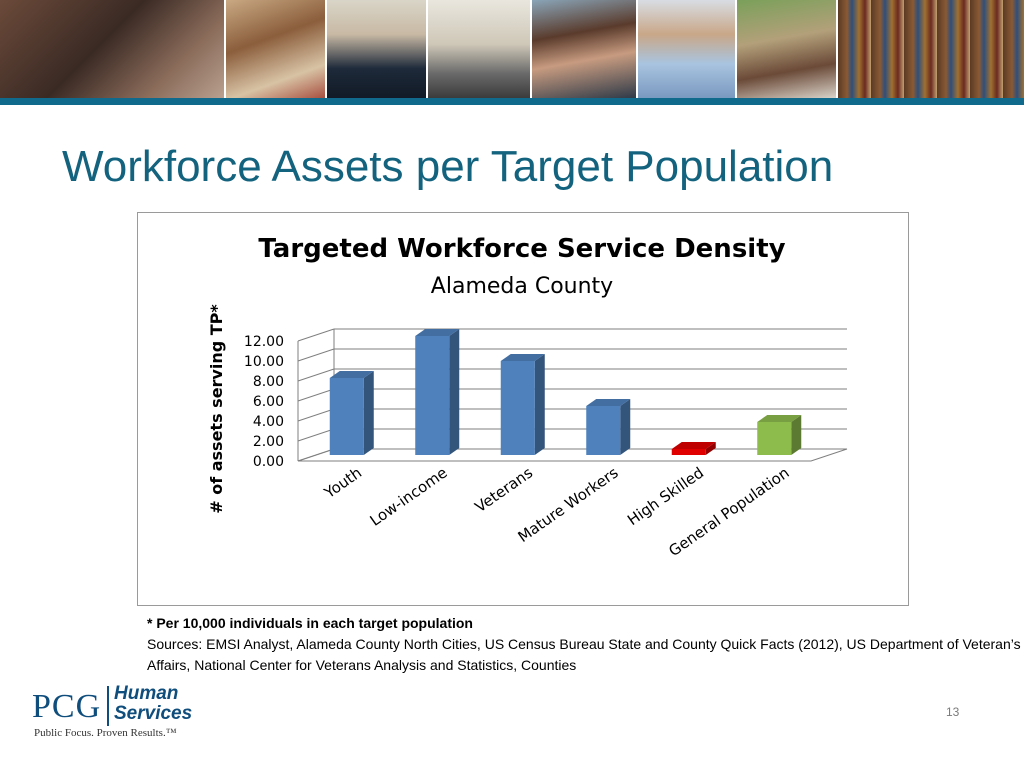 This screenshot has width=1024, height=768. What do you see at coordinates (146, 693) in the screenshot?
I see `logo-division-line1: Human` at bounding box center [146, 693].